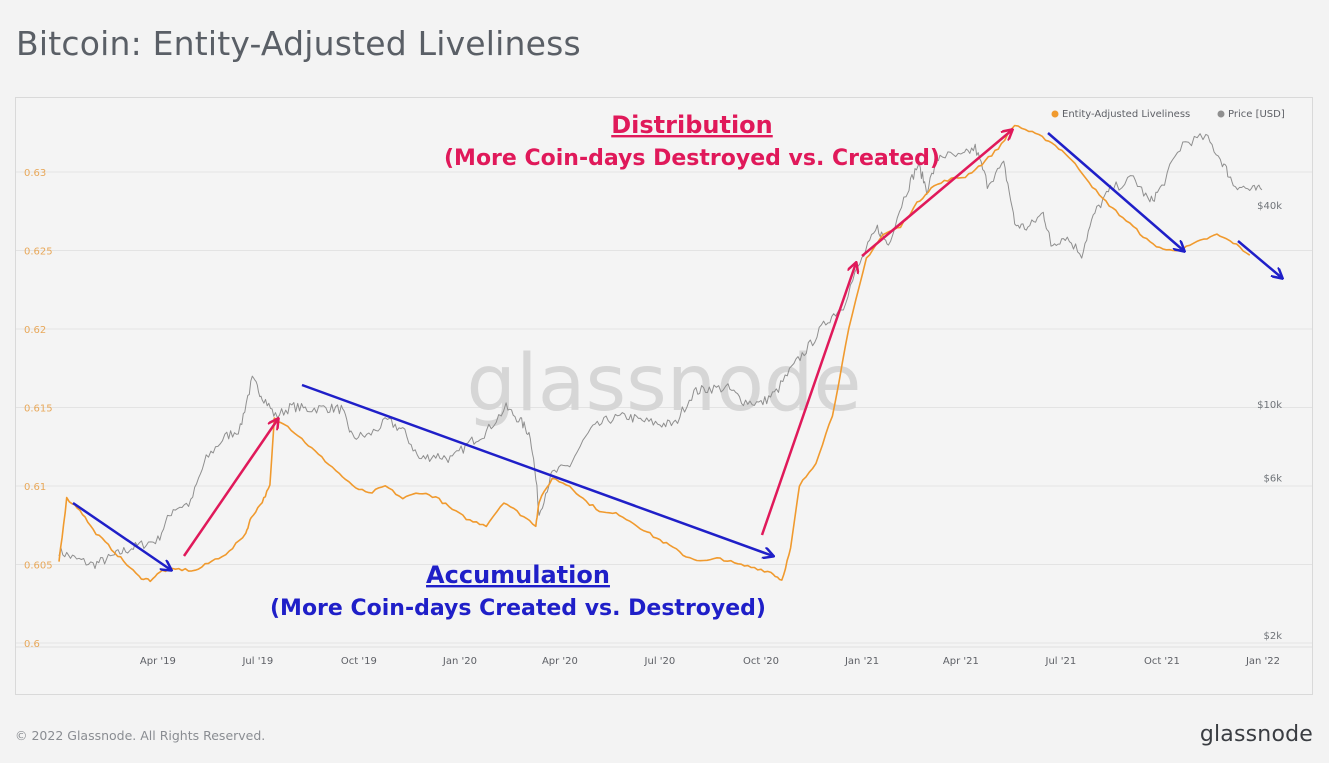  I want to click on footer-copyright: © 2022 Glassnode. All Rights Reserved., so click(140, 735).